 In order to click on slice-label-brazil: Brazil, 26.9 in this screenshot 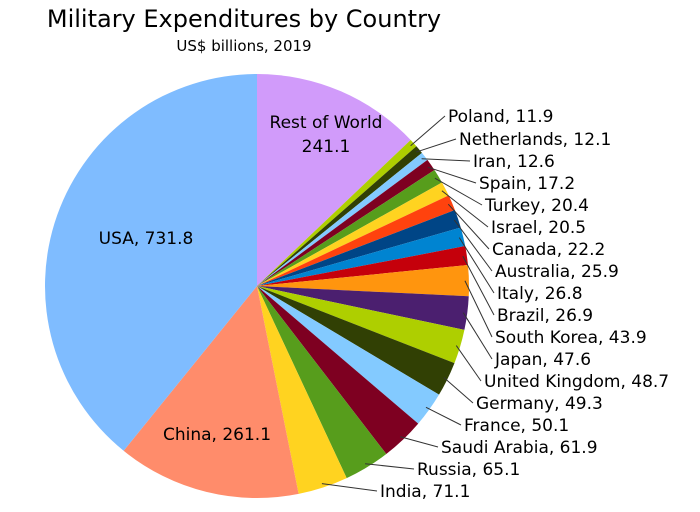, I will do `click(545, 316)`.